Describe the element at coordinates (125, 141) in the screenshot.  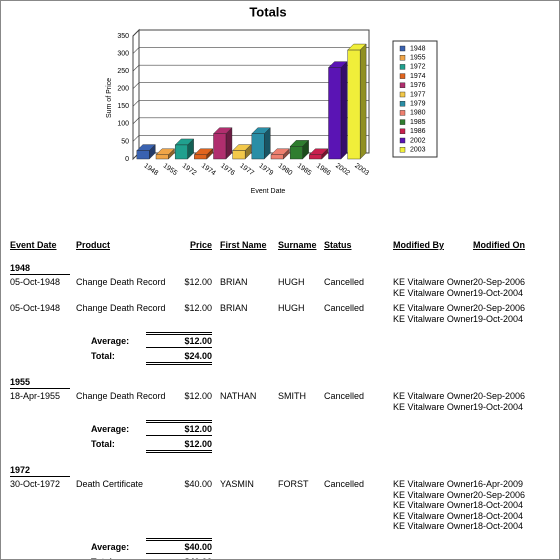
I see `y-tick-label: 50` at that location.